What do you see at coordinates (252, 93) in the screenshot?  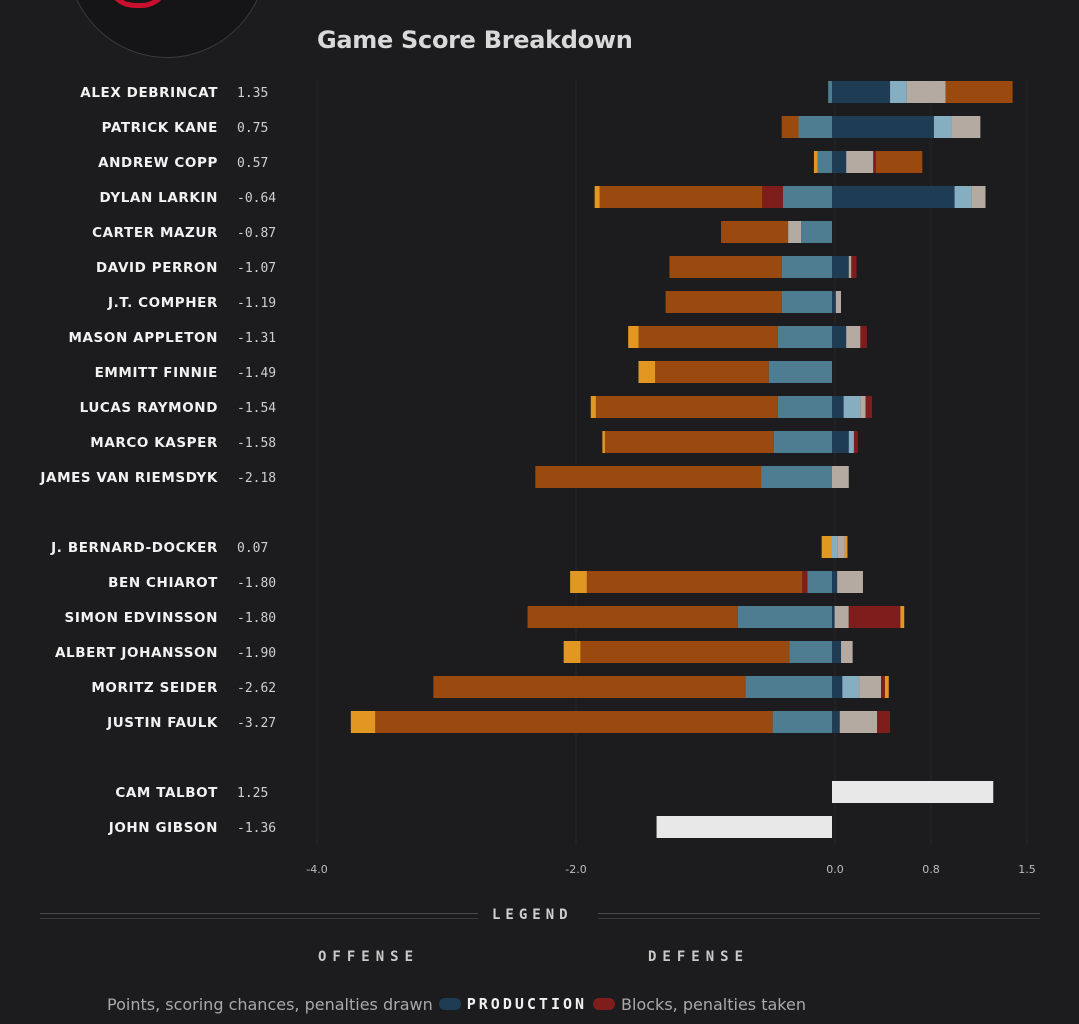 I see `game-score-value: 1.35` at bounding box center [252, 93].